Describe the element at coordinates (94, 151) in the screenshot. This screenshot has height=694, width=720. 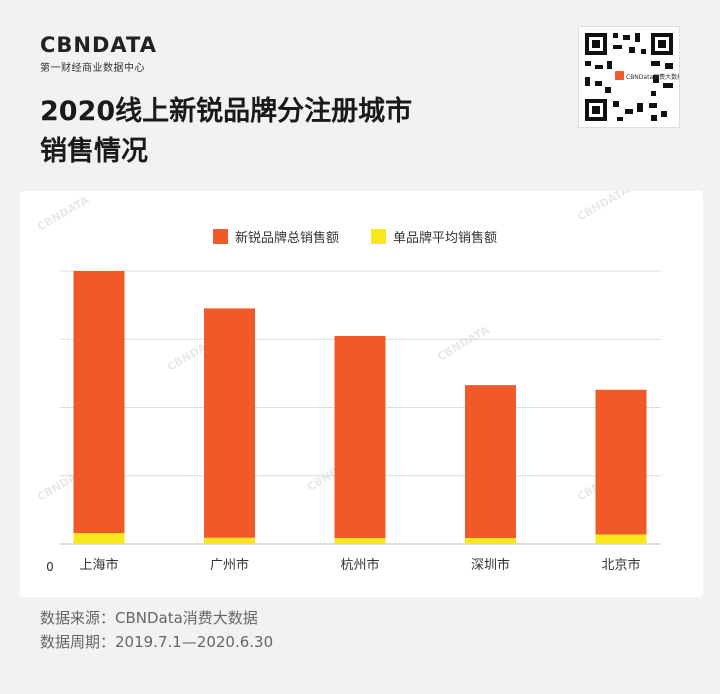
I see `title-line-2: 销售情况` at that location.